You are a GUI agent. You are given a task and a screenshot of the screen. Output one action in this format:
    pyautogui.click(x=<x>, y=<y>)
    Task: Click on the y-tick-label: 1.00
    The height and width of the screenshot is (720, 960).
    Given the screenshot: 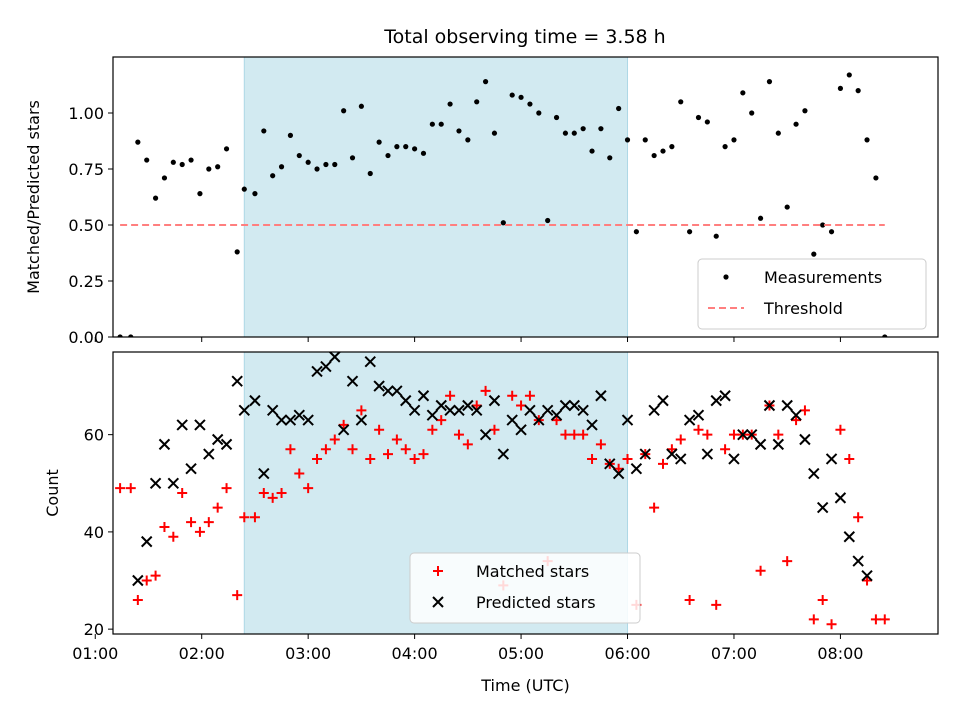 What is the action you would take?
    pyautogui.click(x=86, y=113)
    